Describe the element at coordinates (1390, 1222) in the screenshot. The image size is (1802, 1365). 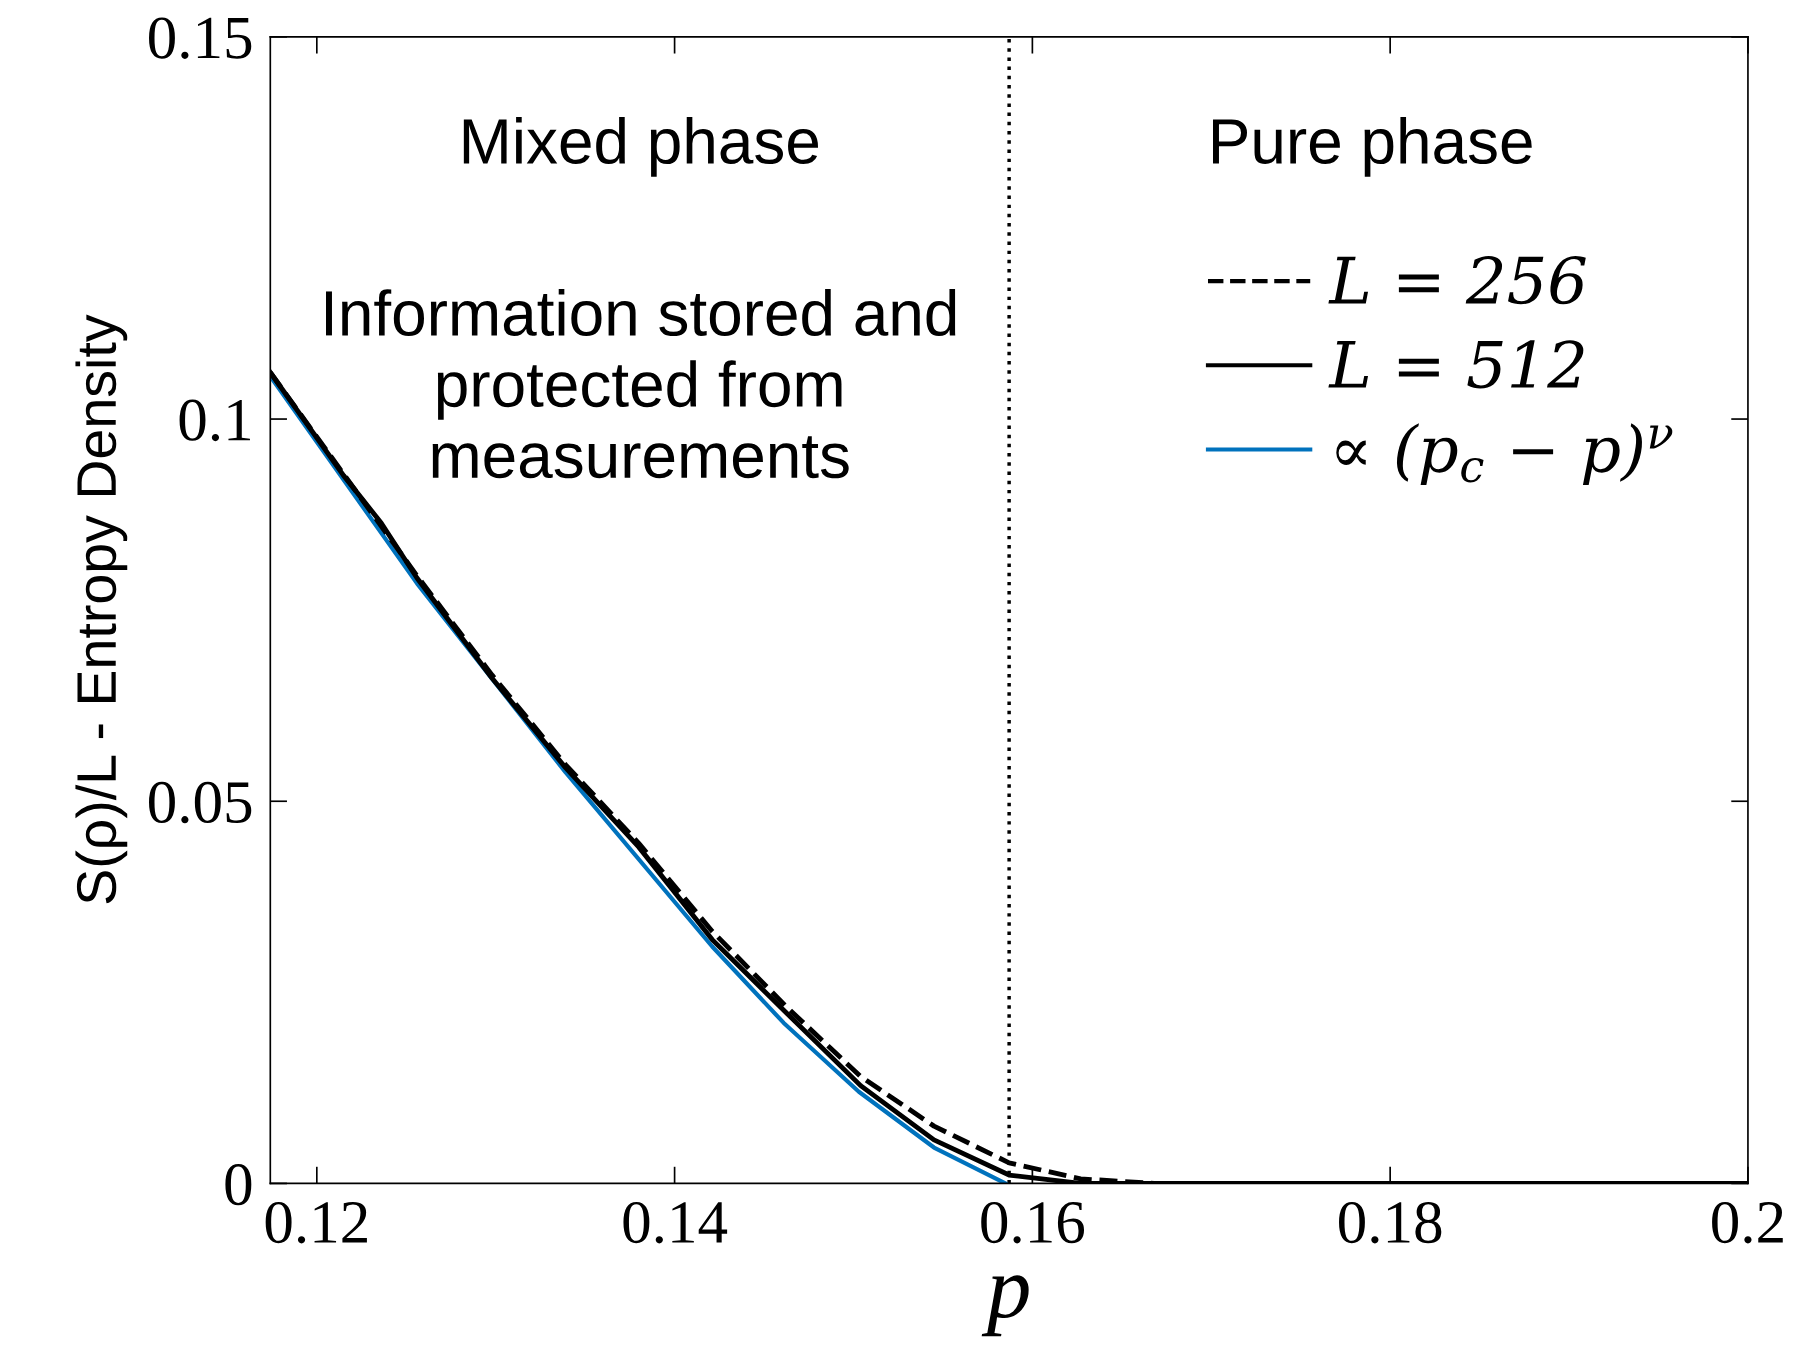
I see `x-tick-label: 0.18` at that location.